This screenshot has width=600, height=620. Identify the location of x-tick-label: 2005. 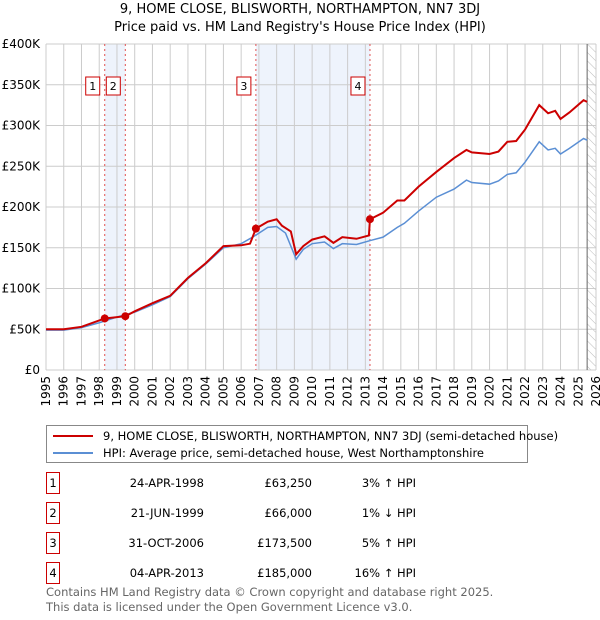
(223, 391).